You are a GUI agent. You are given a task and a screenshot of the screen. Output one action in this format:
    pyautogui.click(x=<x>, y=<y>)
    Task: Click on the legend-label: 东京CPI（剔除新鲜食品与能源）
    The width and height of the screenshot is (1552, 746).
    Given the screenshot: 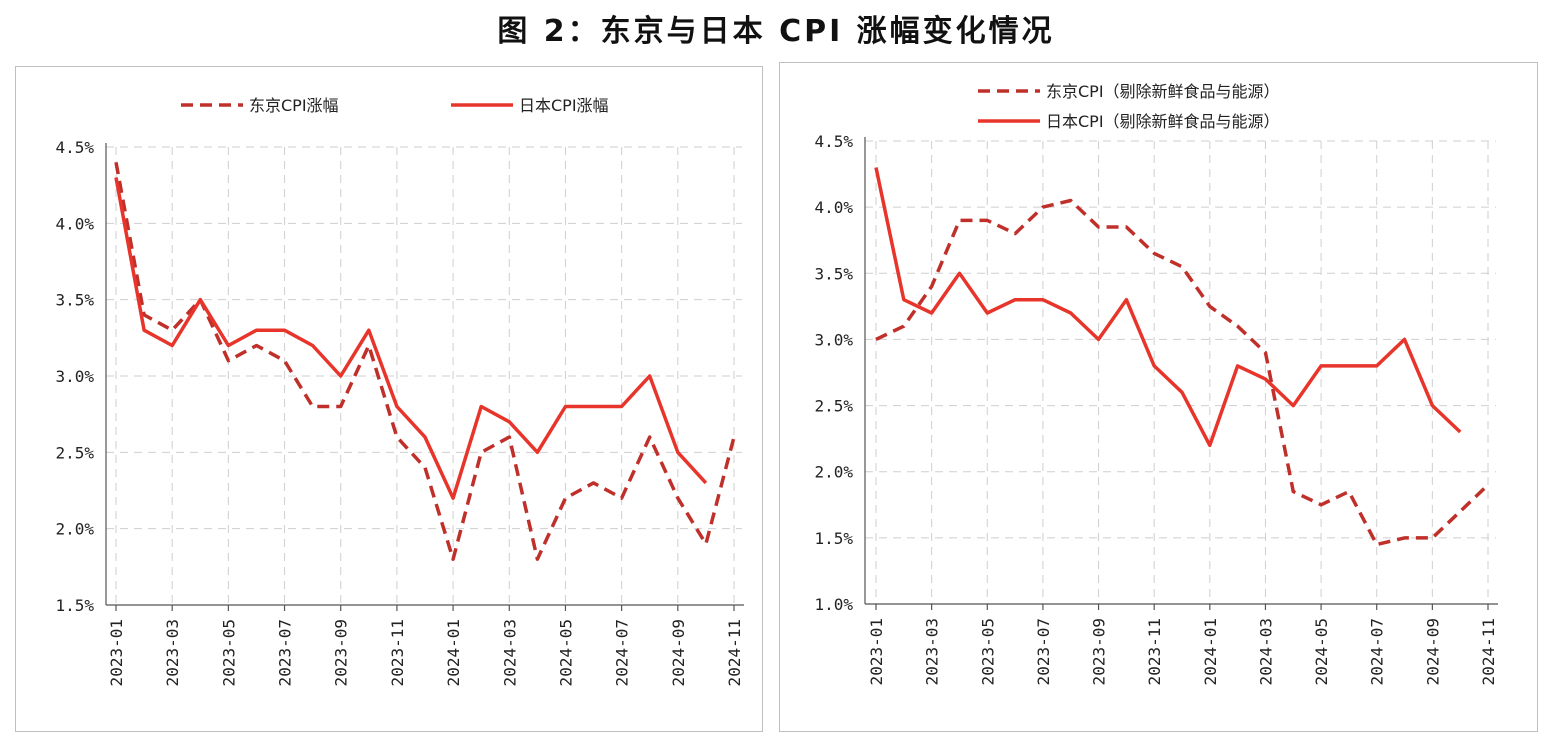 What is the action you would take?
    pyautogui.click(x=1163, y=91)
    